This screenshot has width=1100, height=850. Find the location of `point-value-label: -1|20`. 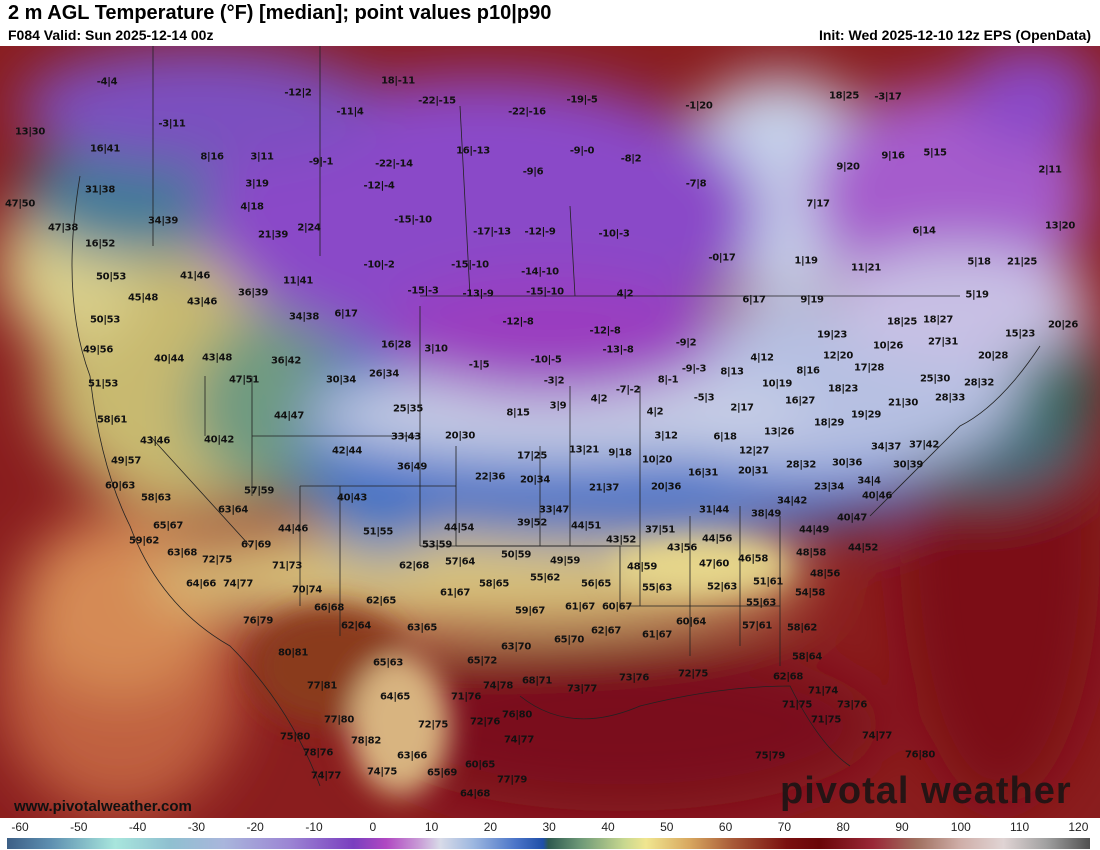

point-value-label: -1|20 is located at coordinates (699, 106).